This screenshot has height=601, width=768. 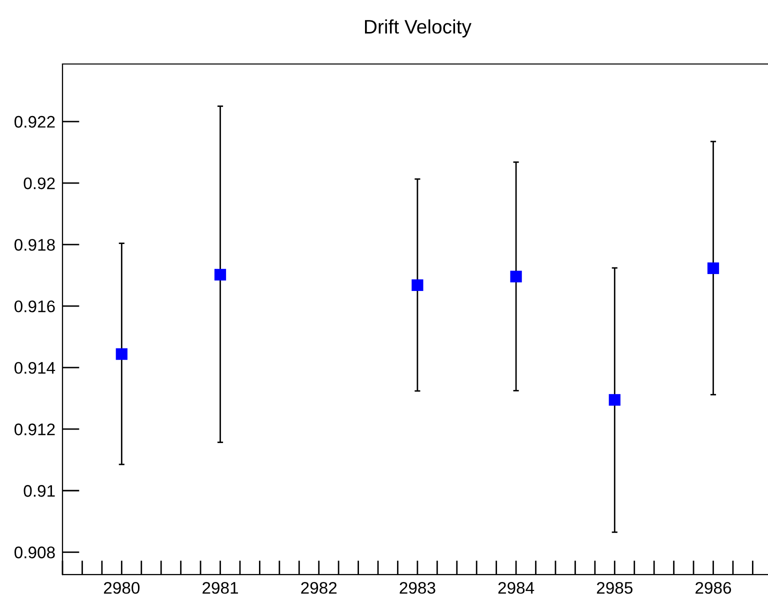 I want to click on y-tick-label: 0.914, so click(x=35, y=368).